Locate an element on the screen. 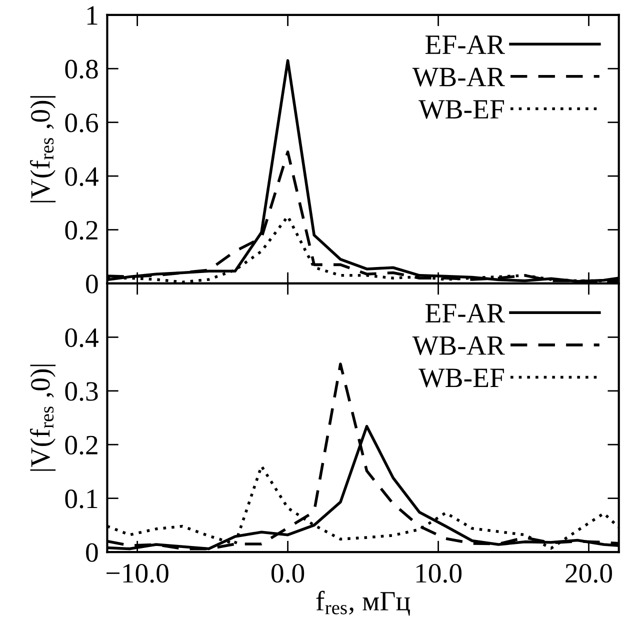 This screenshot has width=627, height=622. y-tick-label: 0.1 is located at coordinates (81, 498).